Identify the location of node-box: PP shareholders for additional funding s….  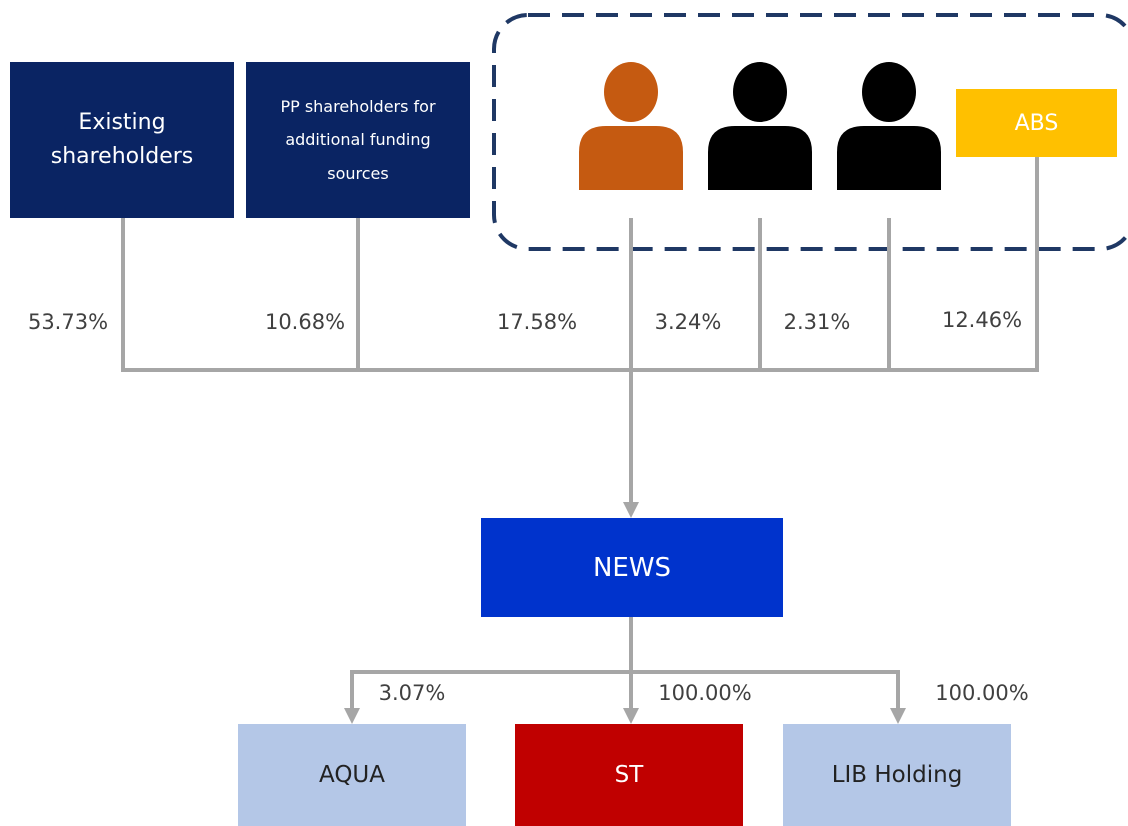
(358, 140).